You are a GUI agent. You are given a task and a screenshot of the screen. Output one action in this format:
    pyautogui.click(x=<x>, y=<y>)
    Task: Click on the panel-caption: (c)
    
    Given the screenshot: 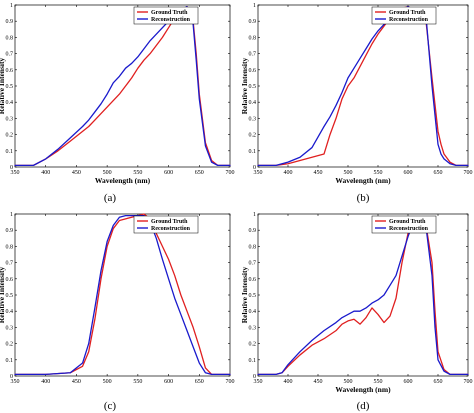 What is the action you would take?
    pyautogui.click(x=110, y=406)
    